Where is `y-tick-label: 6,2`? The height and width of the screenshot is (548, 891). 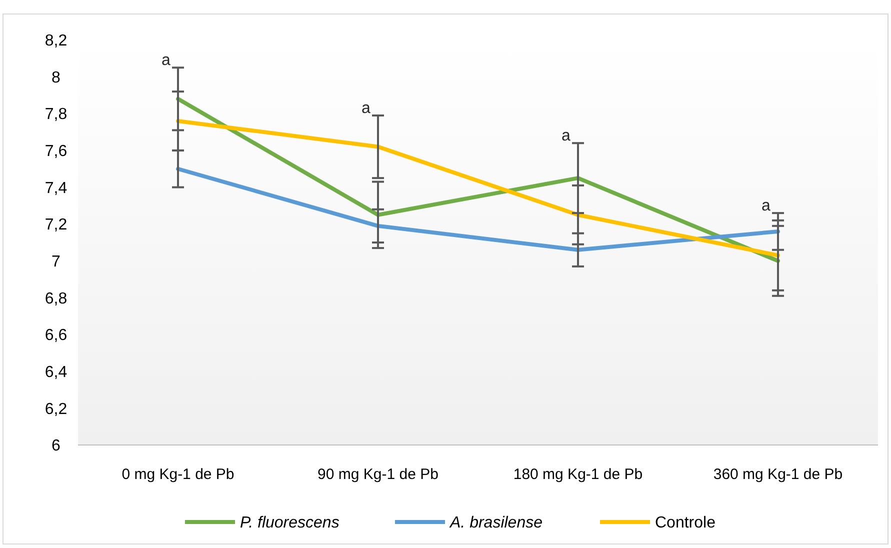 y-tick-label: 6,2 is located at coordinates (56, 409).